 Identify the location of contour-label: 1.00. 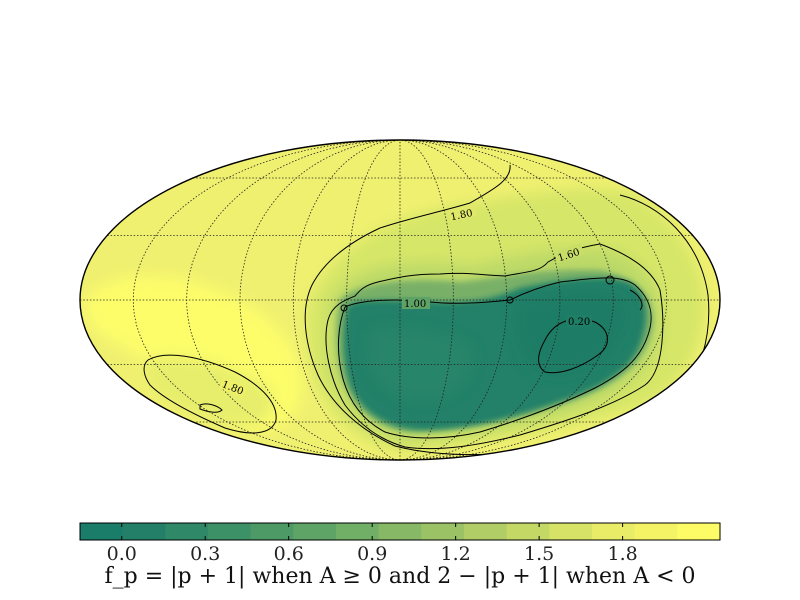
(415, 304).